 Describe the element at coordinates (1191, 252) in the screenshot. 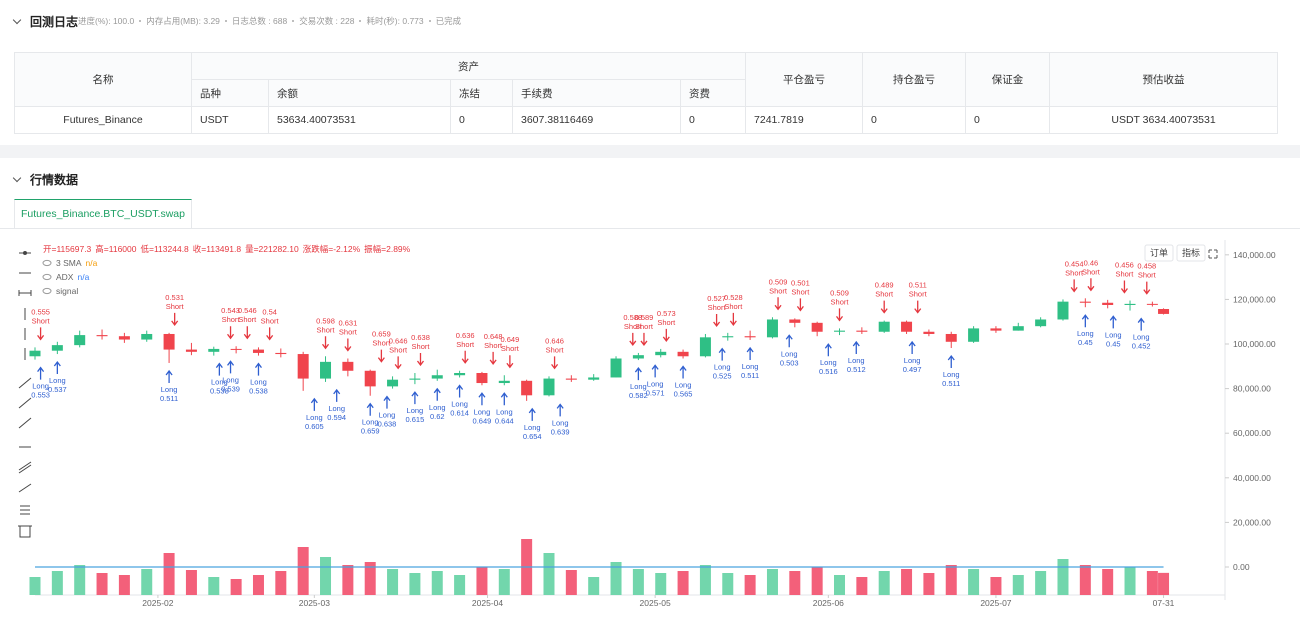

I see `indicators-button: 指标` at that location.